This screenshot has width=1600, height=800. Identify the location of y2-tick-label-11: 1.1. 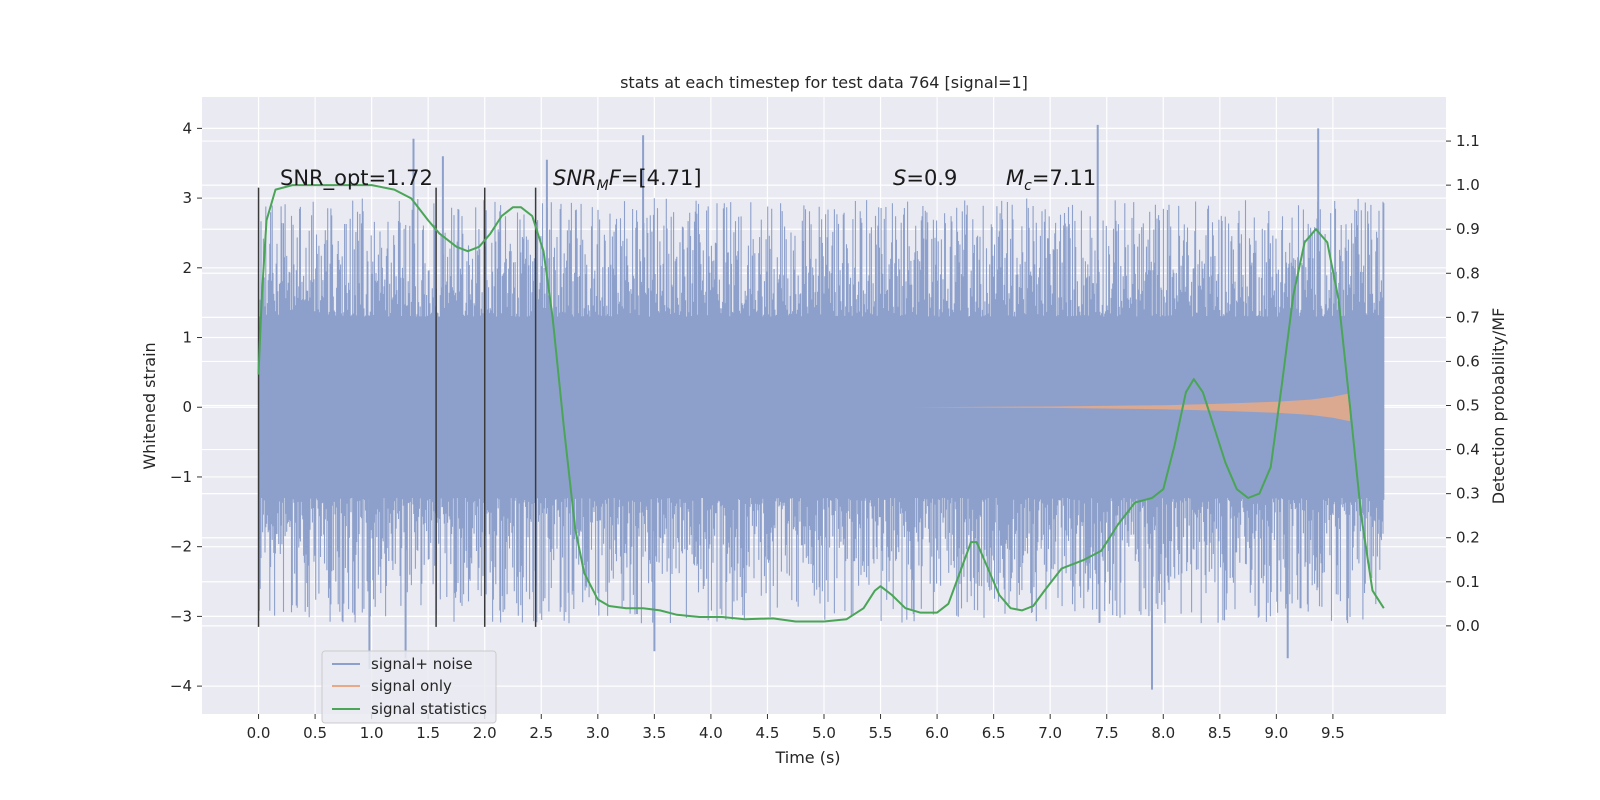
(1468, 141).